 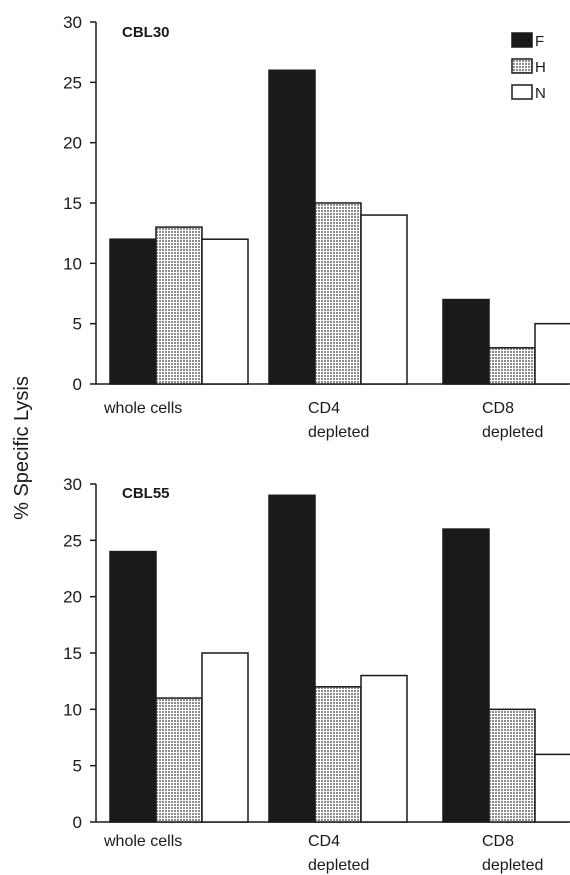 I want to click on y-axis-label: % Specific Lysis, so click(x=22, y=448).